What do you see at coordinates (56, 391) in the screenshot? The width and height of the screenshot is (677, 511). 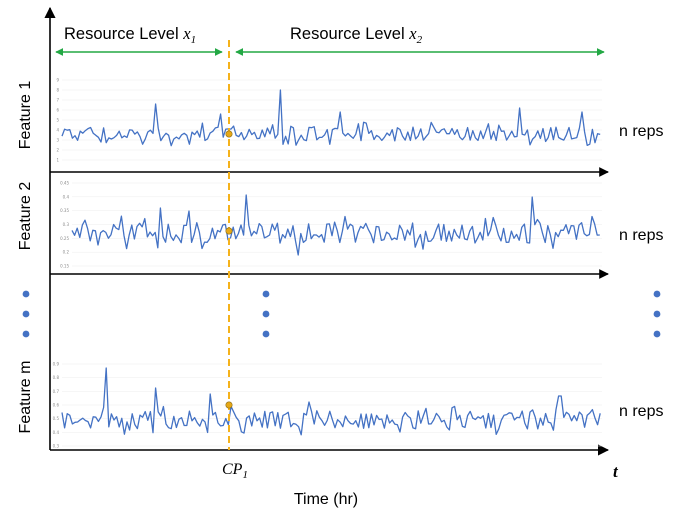 I see `tick-label: 0.7` at bounding box center [56, 391].